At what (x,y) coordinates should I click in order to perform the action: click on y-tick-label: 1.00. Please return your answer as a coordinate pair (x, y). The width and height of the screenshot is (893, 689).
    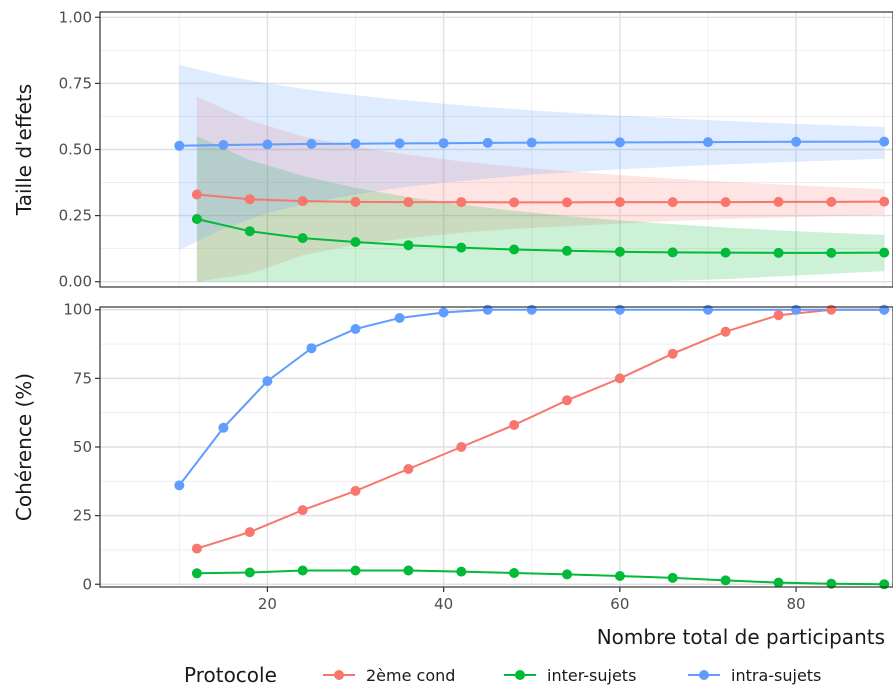
    Looking at the image, I should click on (75, 17).